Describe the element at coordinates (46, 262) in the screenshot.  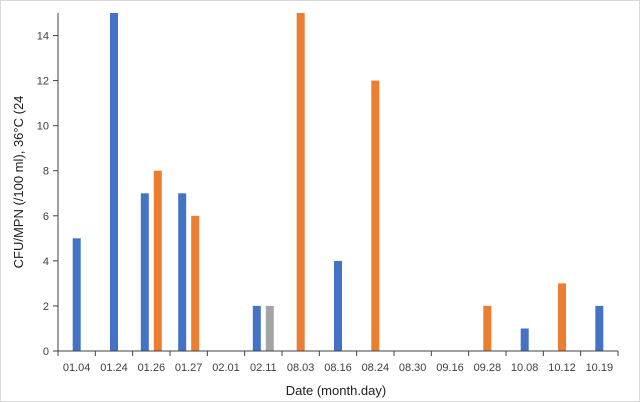
I see `y-tick-label: 4` at that location.